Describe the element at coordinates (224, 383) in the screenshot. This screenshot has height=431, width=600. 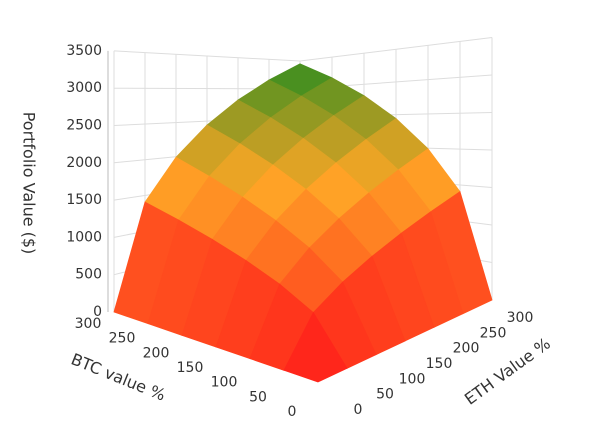
I see `x-tick-label: 100` at that location.